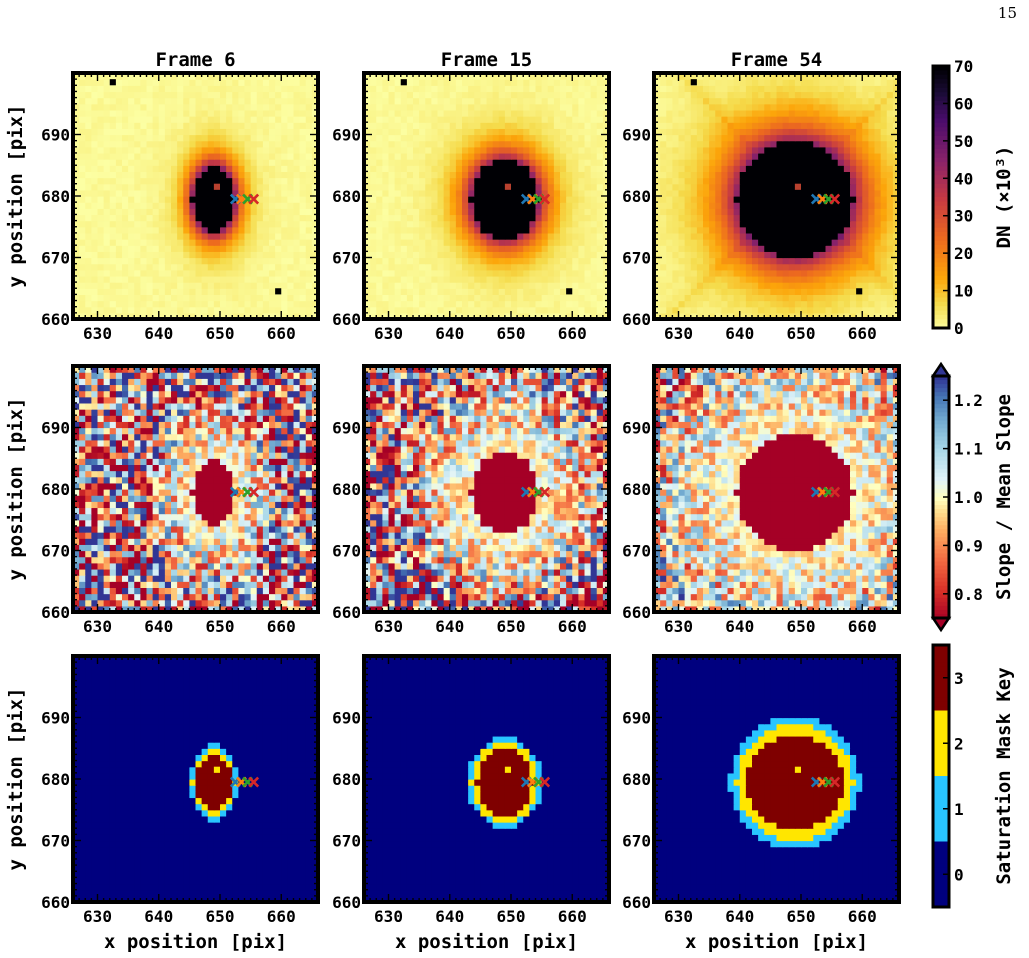 The image size is (1029, 958). I want to click on panel-r1-c0: 630 640 650 660 660 670 680 690, so click(180, 500).